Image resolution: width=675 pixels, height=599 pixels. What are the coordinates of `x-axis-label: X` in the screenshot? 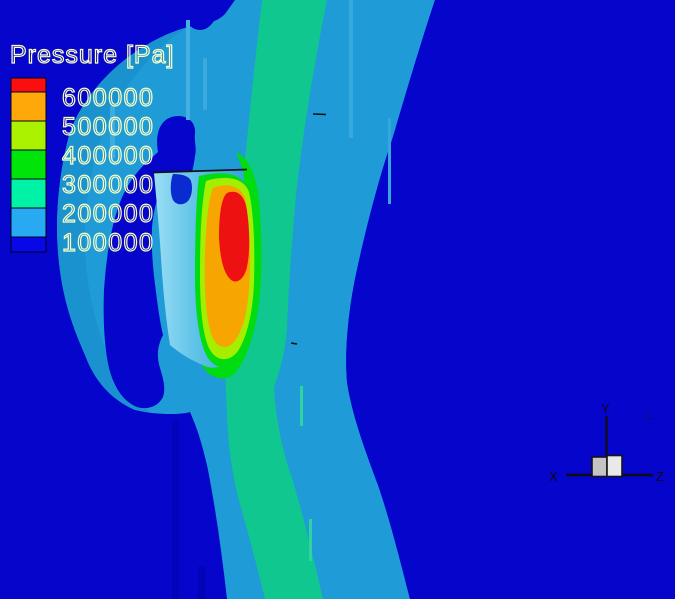 It's located at (553, 476).